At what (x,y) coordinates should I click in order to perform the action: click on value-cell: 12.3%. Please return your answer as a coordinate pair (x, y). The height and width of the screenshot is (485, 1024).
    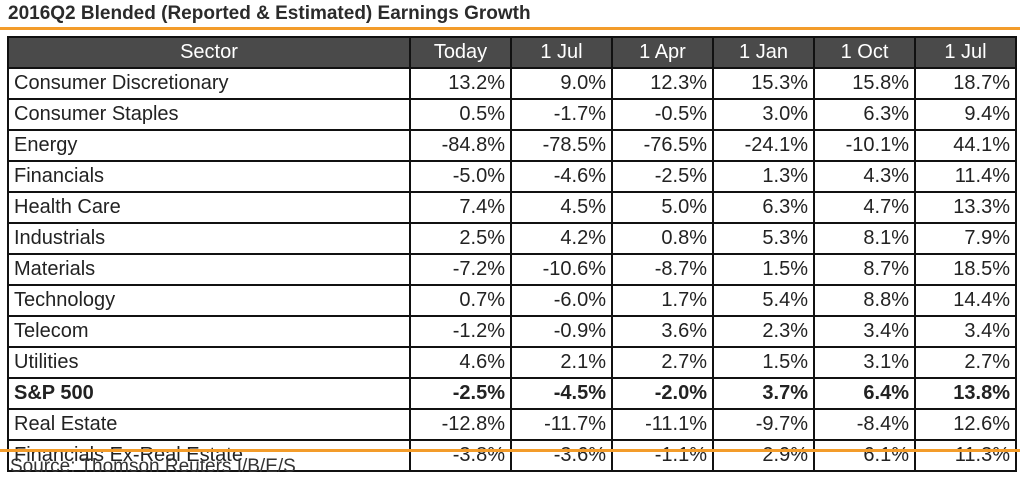
    Looking at the image, I should click on (662, 83).